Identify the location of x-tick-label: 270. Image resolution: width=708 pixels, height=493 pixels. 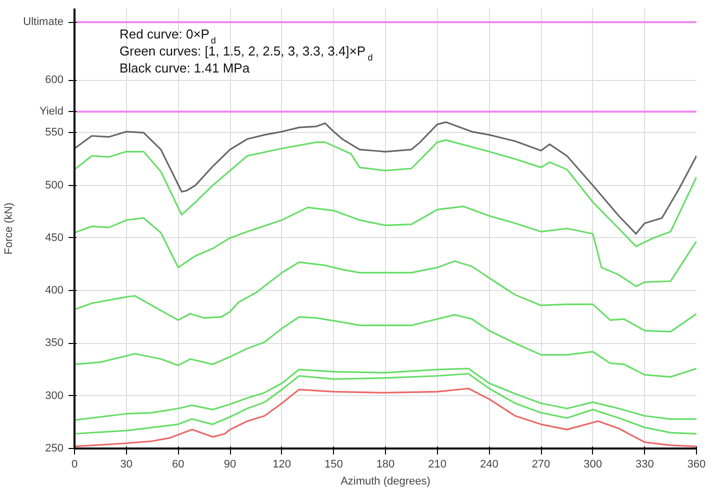
(541, 464).